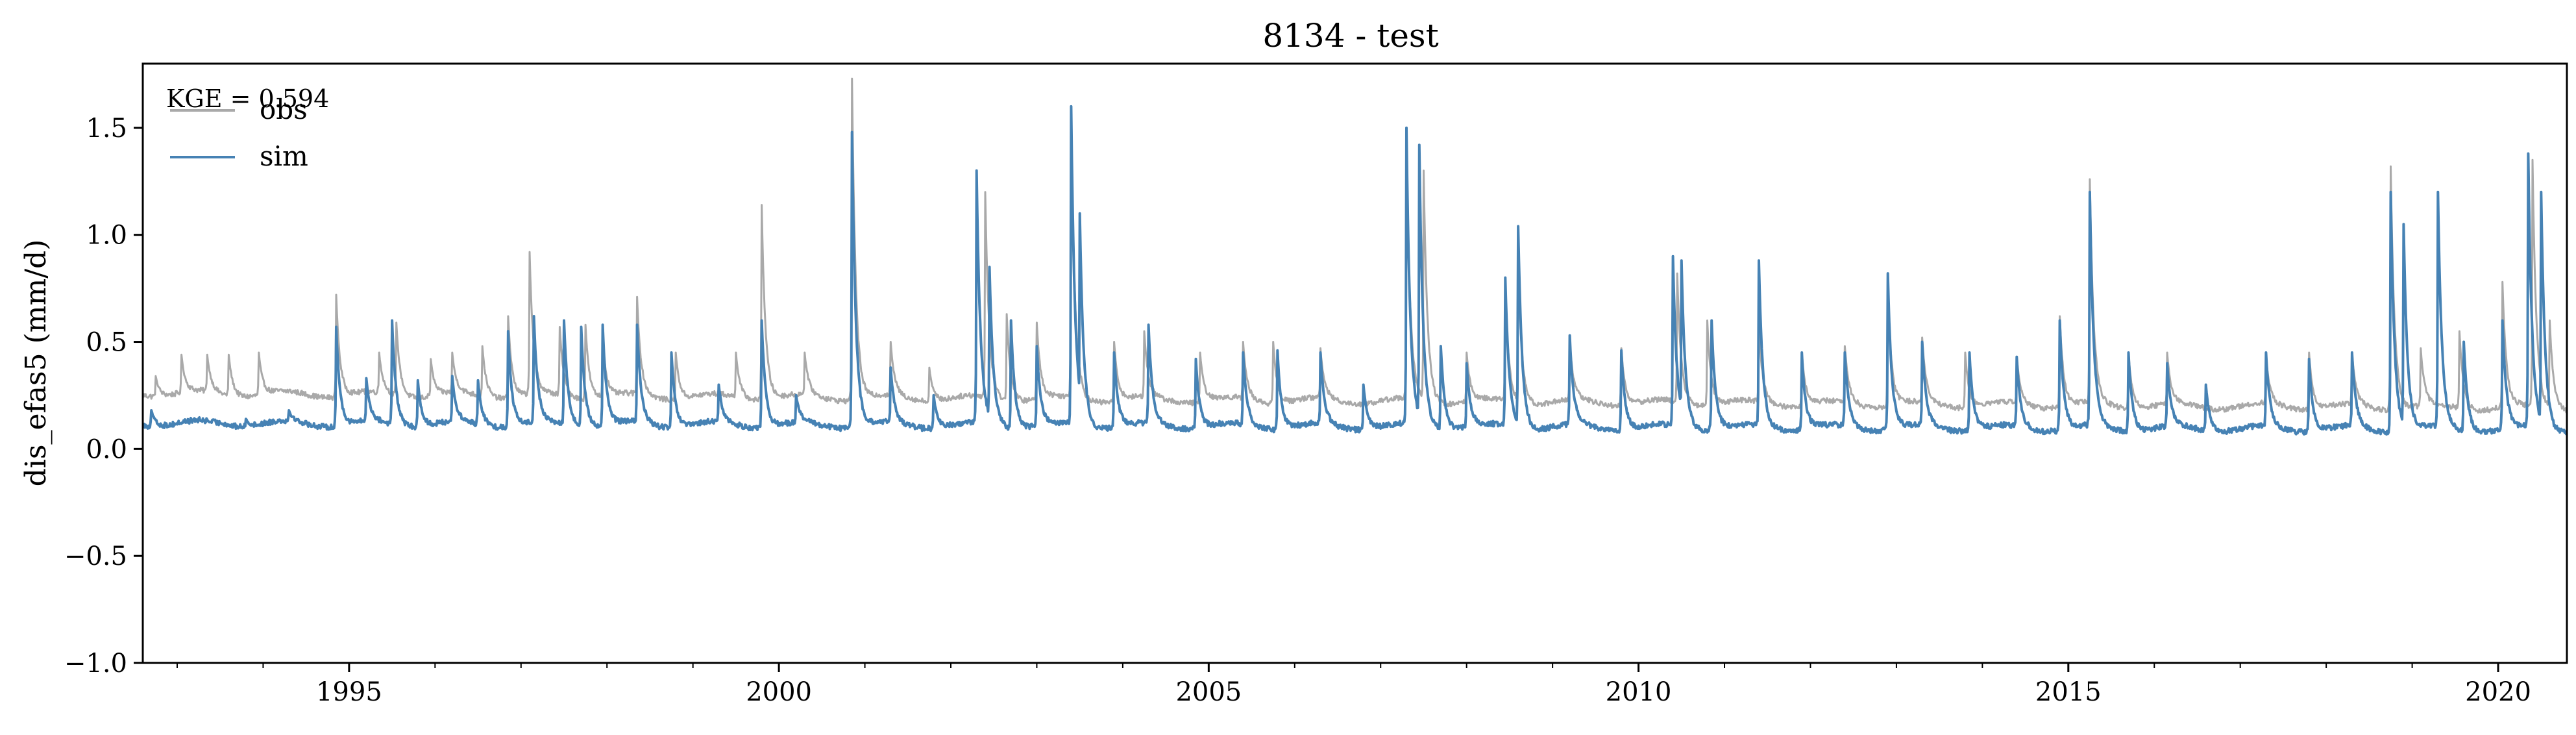  I want to click on y-axis-label: dis_efas5 (mm/d), so click(36, 363).